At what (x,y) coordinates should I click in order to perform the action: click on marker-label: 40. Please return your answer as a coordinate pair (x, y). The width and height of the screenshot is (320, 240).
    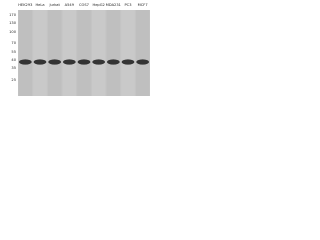
    Looking at the image, I should click on (13, 60).